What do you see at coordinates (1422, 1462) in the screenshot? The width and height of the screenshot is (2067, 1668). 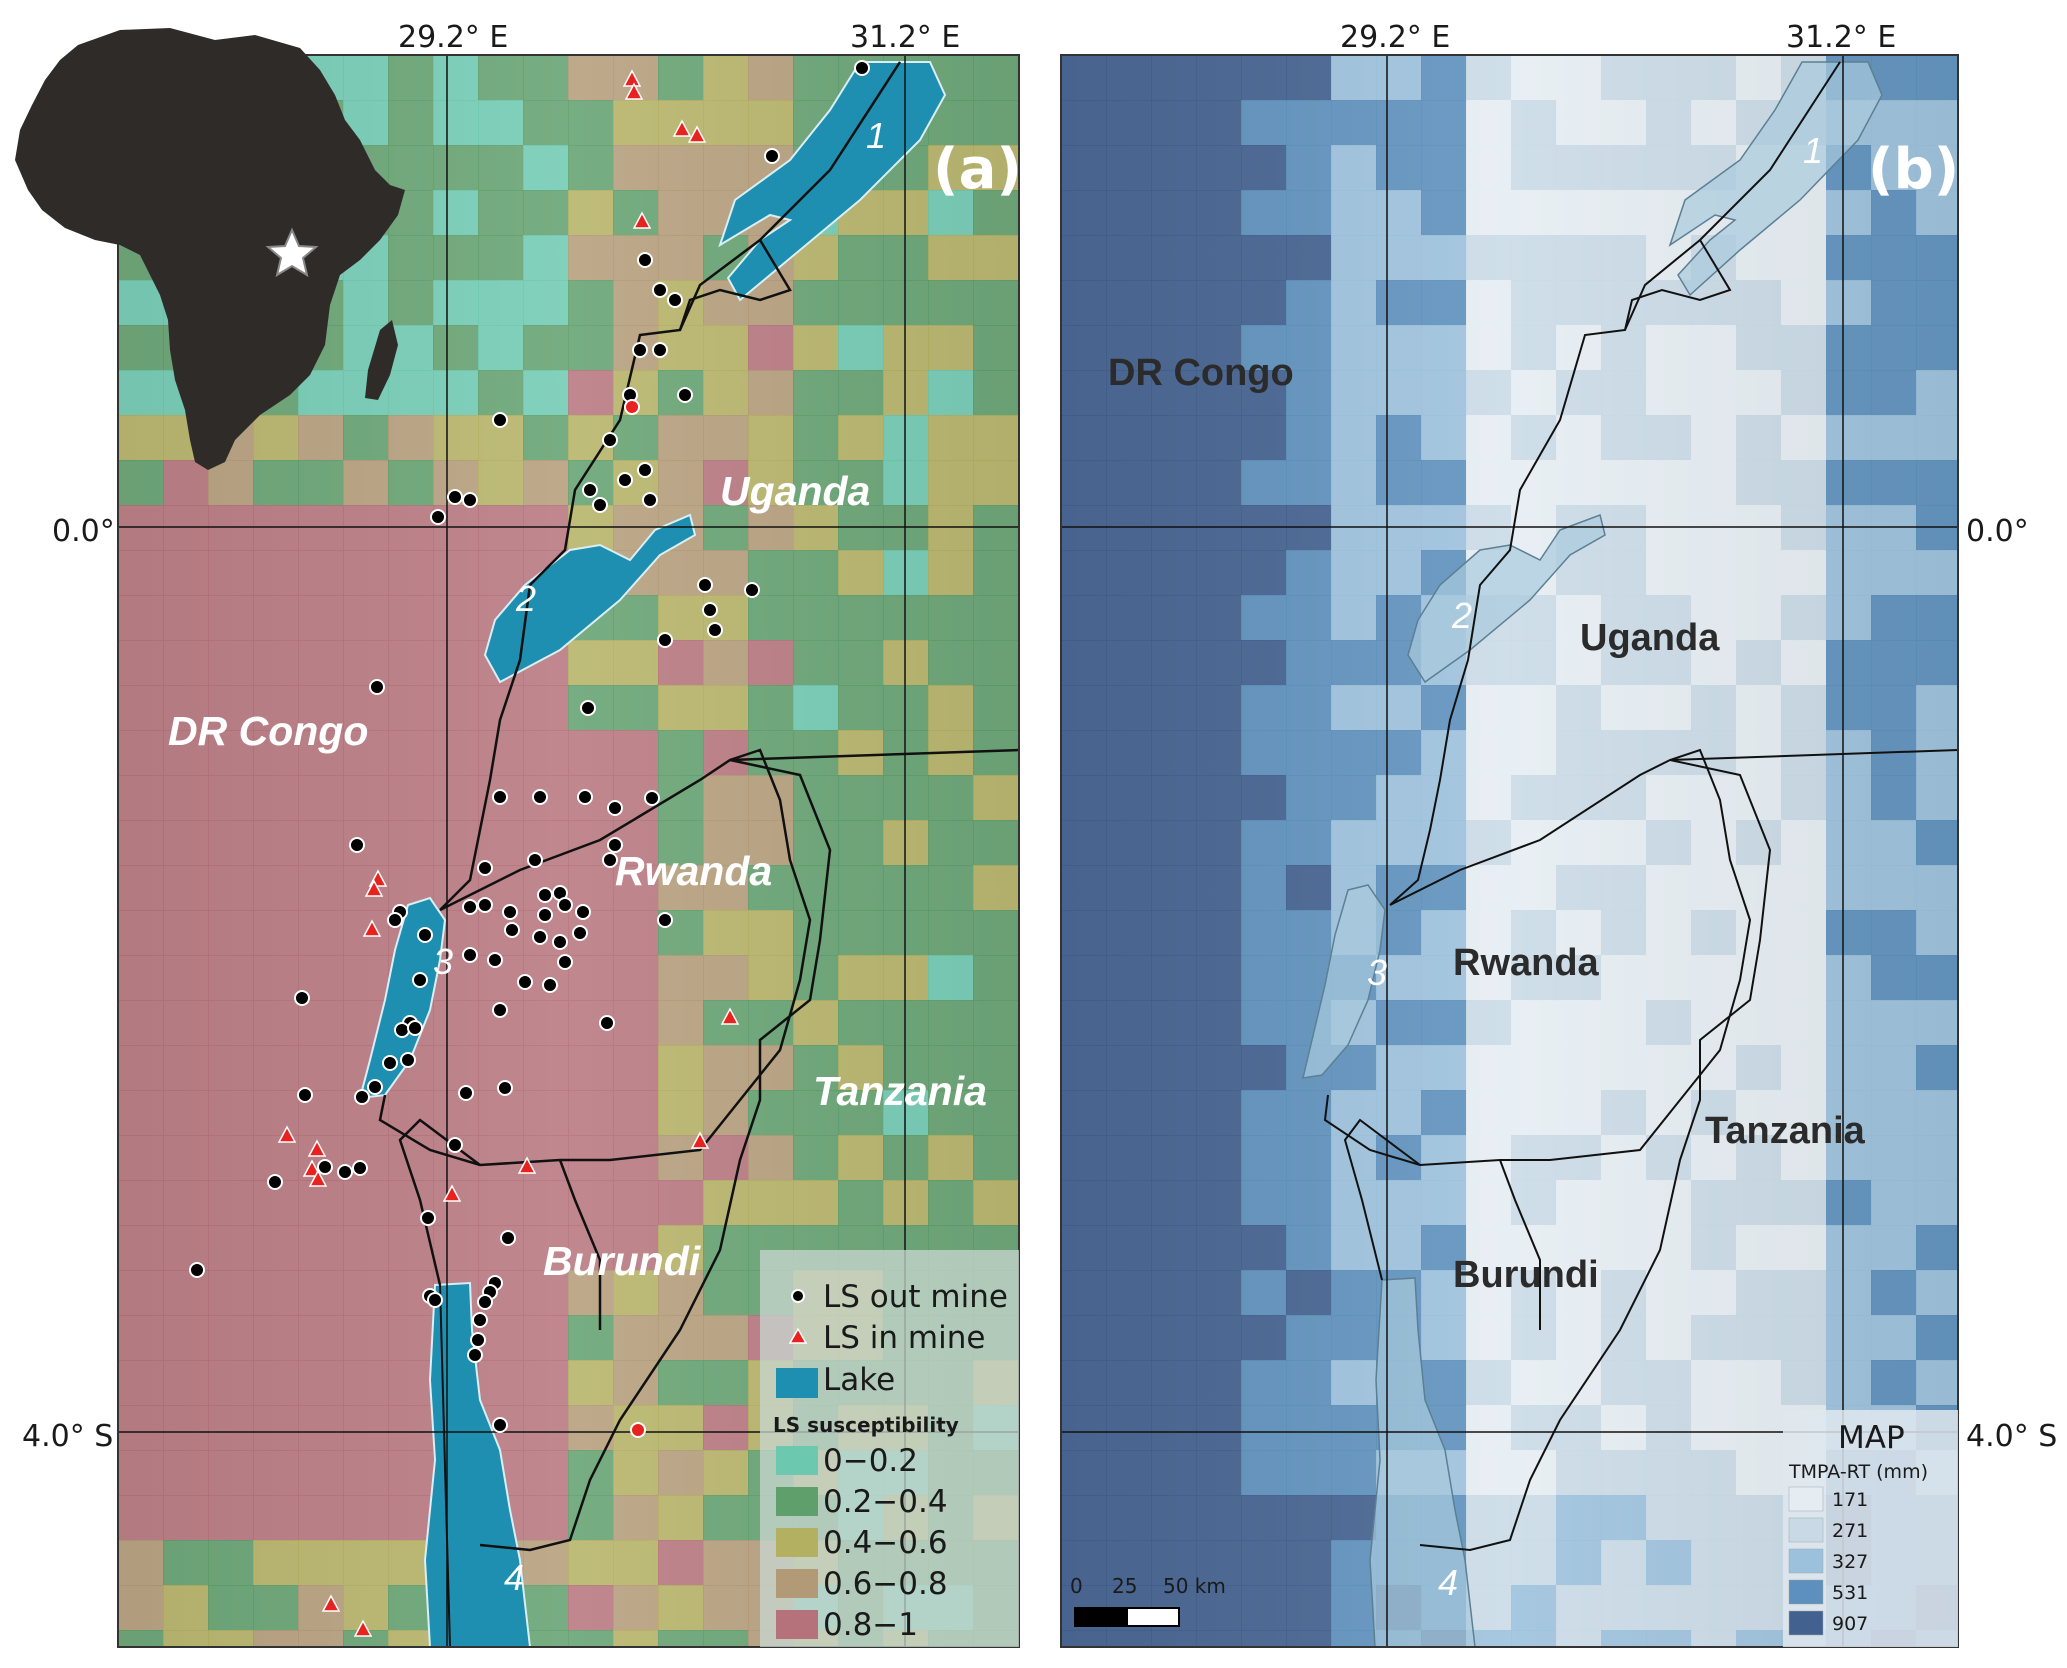 I see `lake-4-shape-b` at bounding box center [1422, 1462].